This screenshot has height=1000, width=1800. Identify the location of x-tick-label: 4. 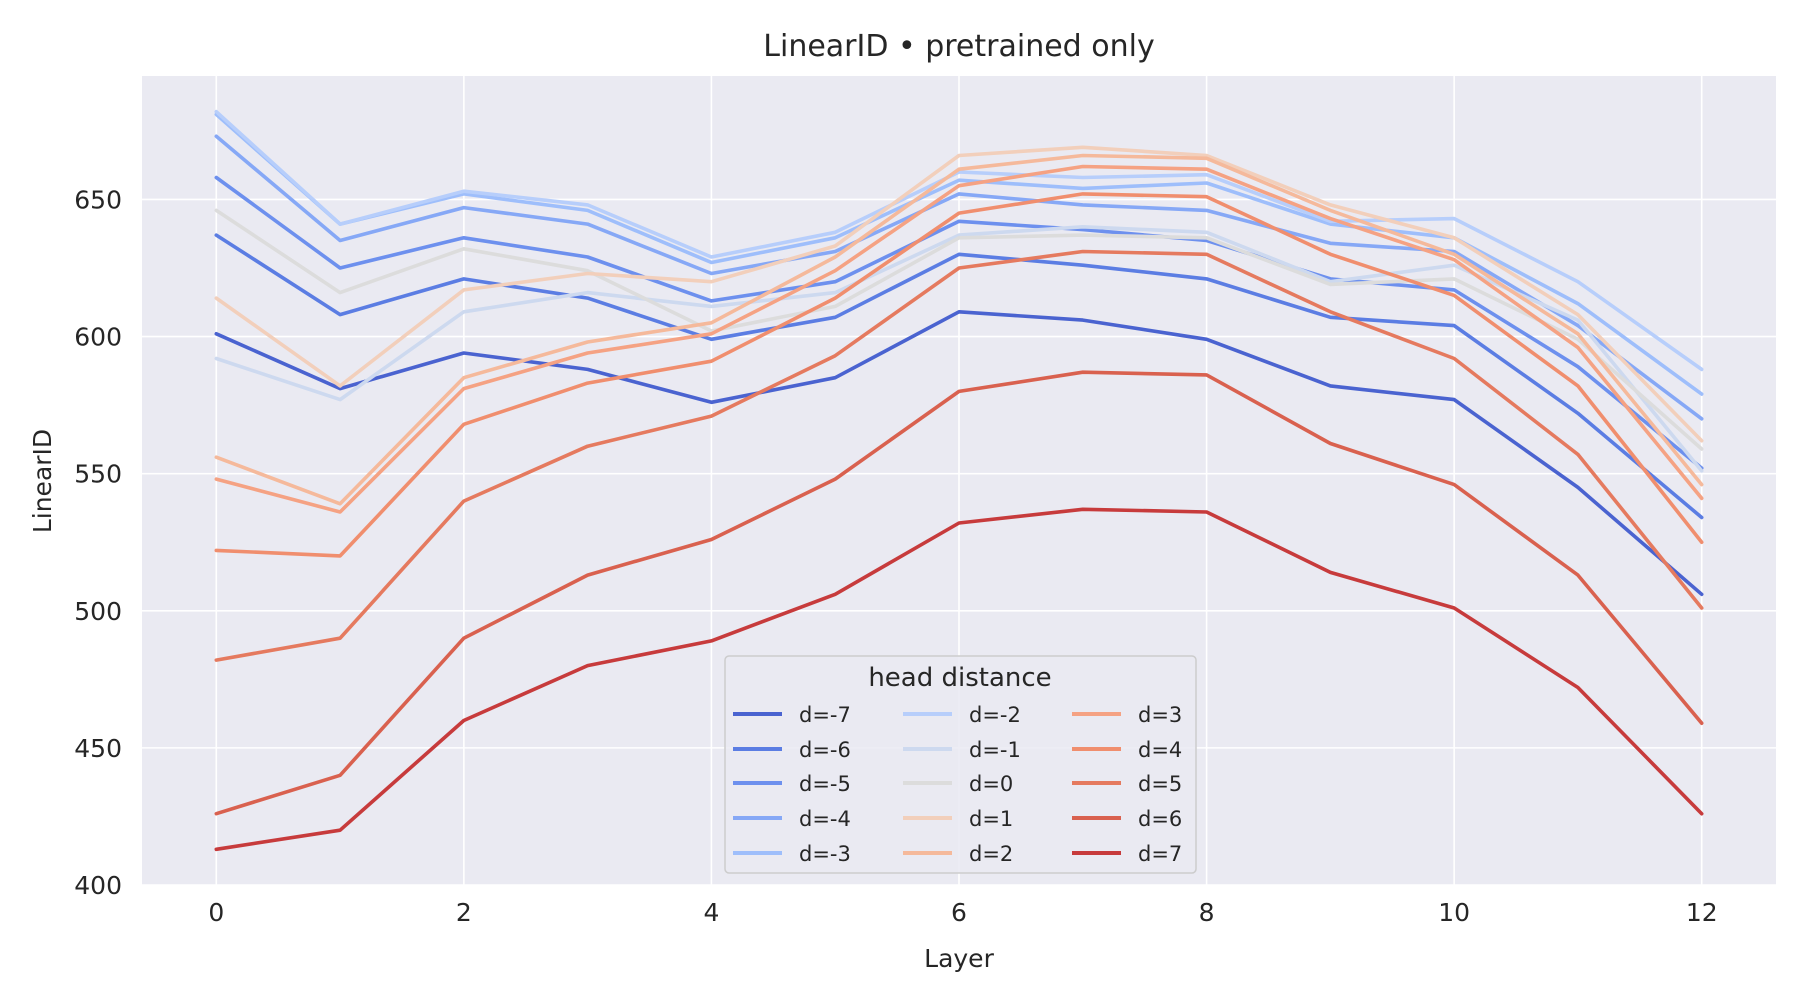
(711, 912).